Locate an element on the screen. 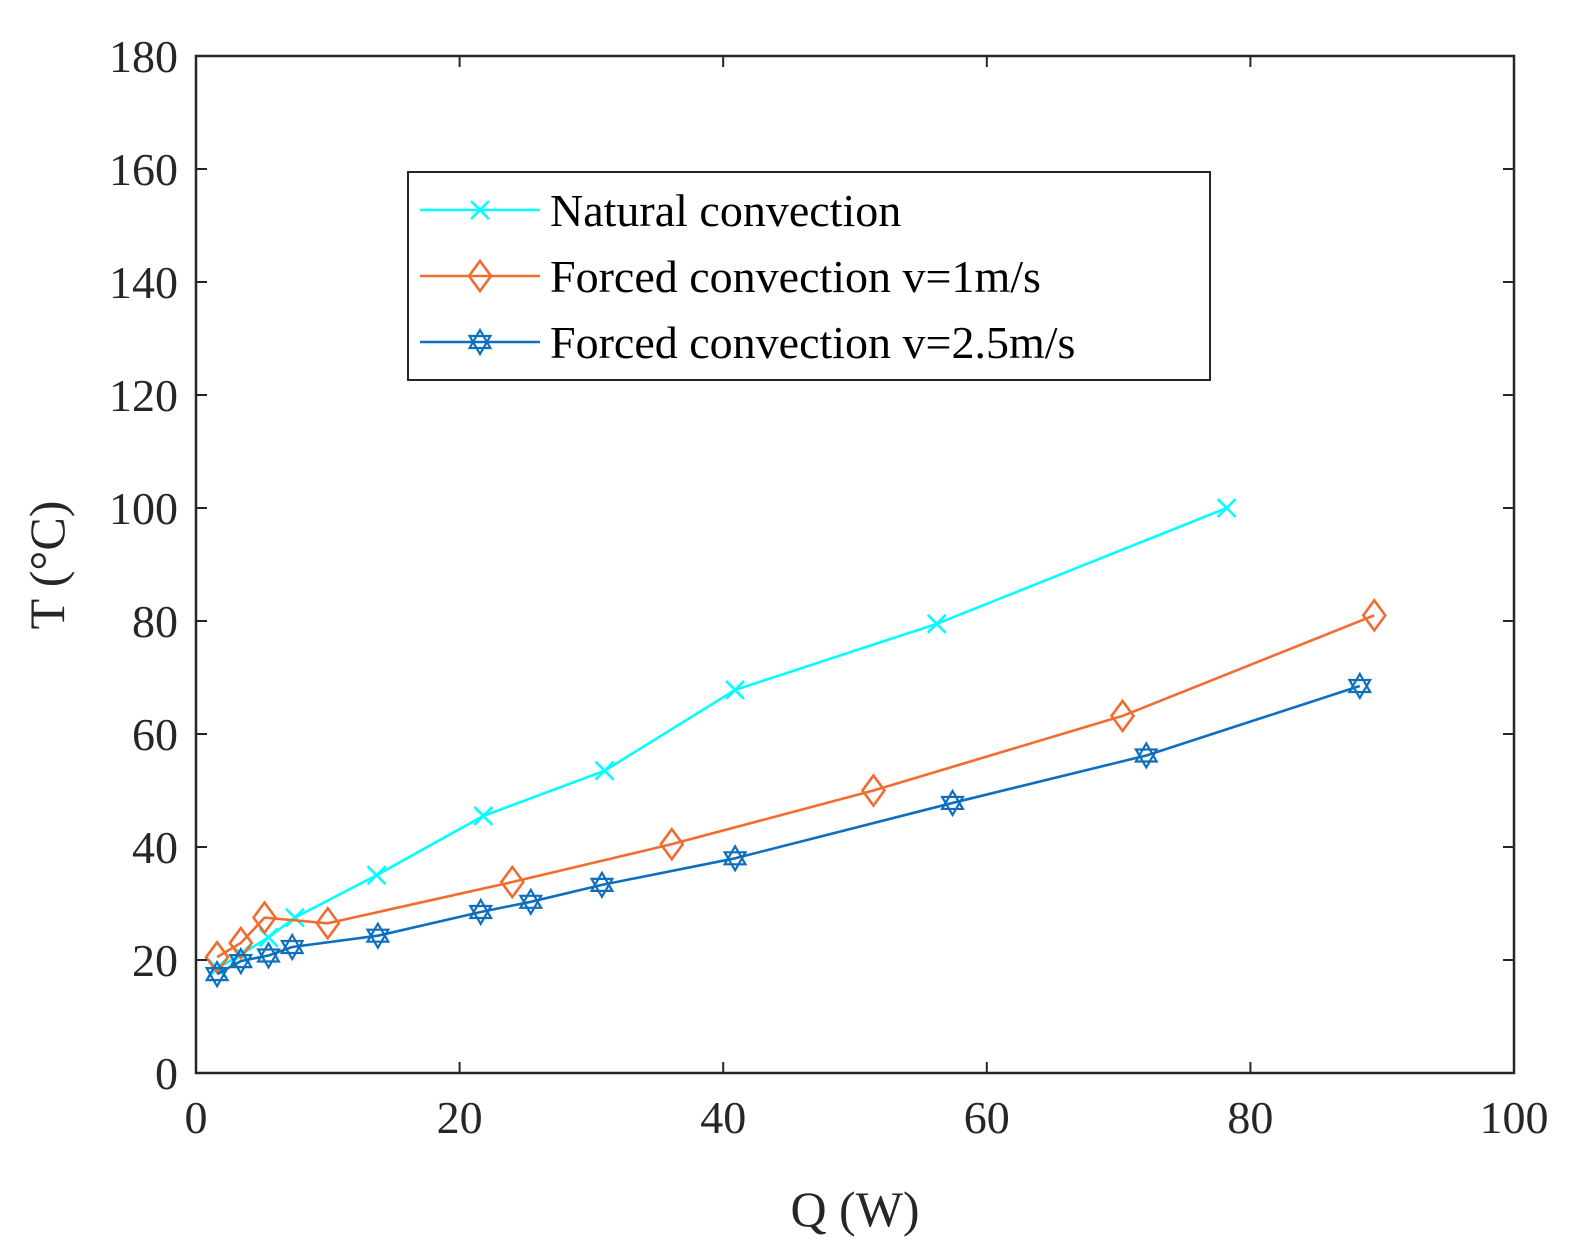  y-tick-label: 80 is located at coordinates (155, 621).